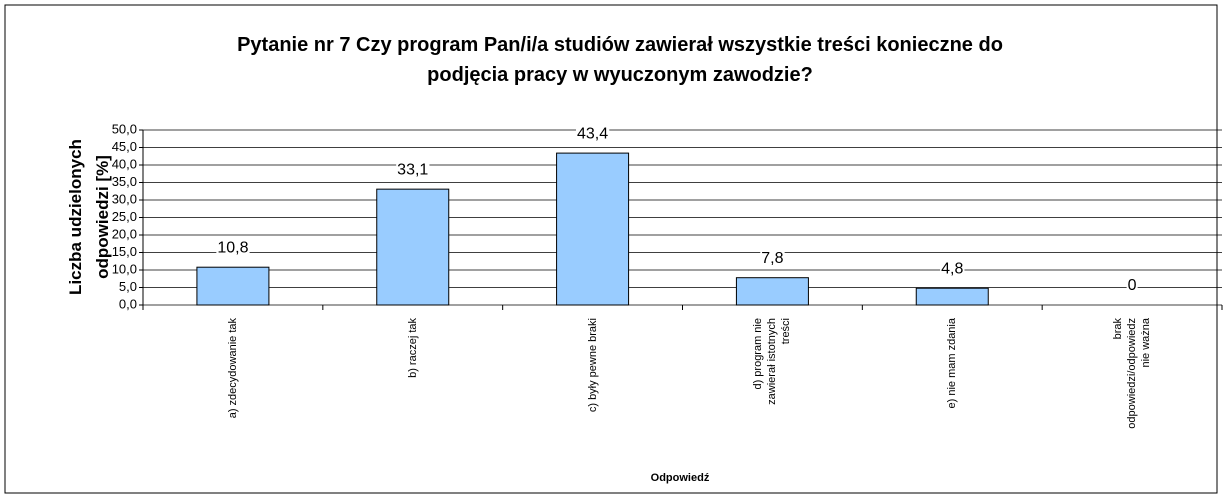 Image resolution: width=1223 pixels, height=499 pixels. I want to click on y-tick-label: 50,0, so click(124, 128).